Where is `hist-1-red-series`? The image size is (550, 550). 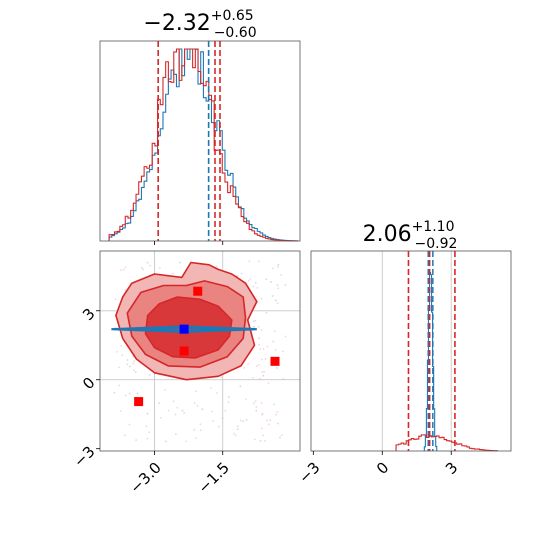
hist-1-red-series is located at coordinates (203, 145).